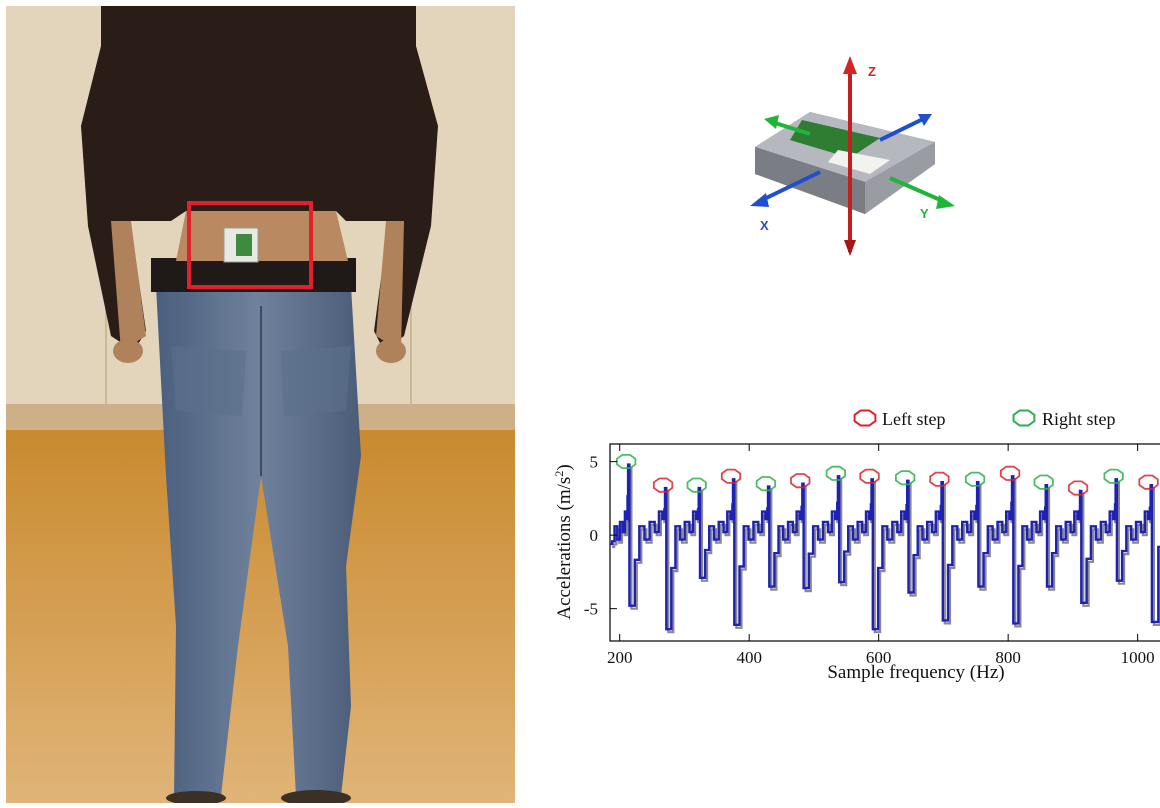  I want to click on step-markers, so click(887, 475).